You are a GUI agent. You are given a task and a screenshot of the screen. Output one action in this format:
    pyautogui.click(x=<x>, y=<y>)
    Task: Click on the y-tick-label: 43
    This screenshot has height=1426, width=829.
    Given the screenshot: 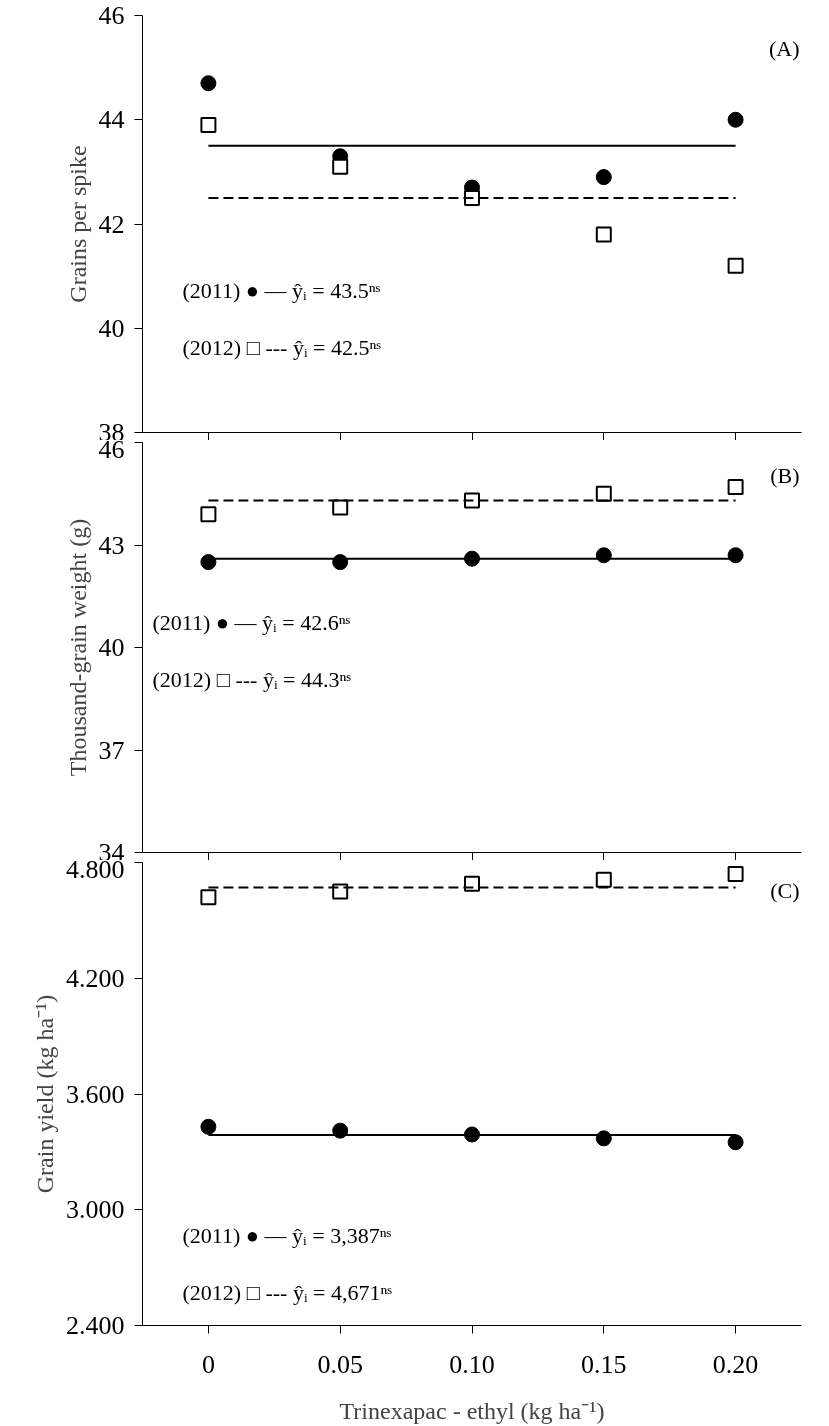 What is the action you would take?
    pyautogui.click(x=111, y=545)
    